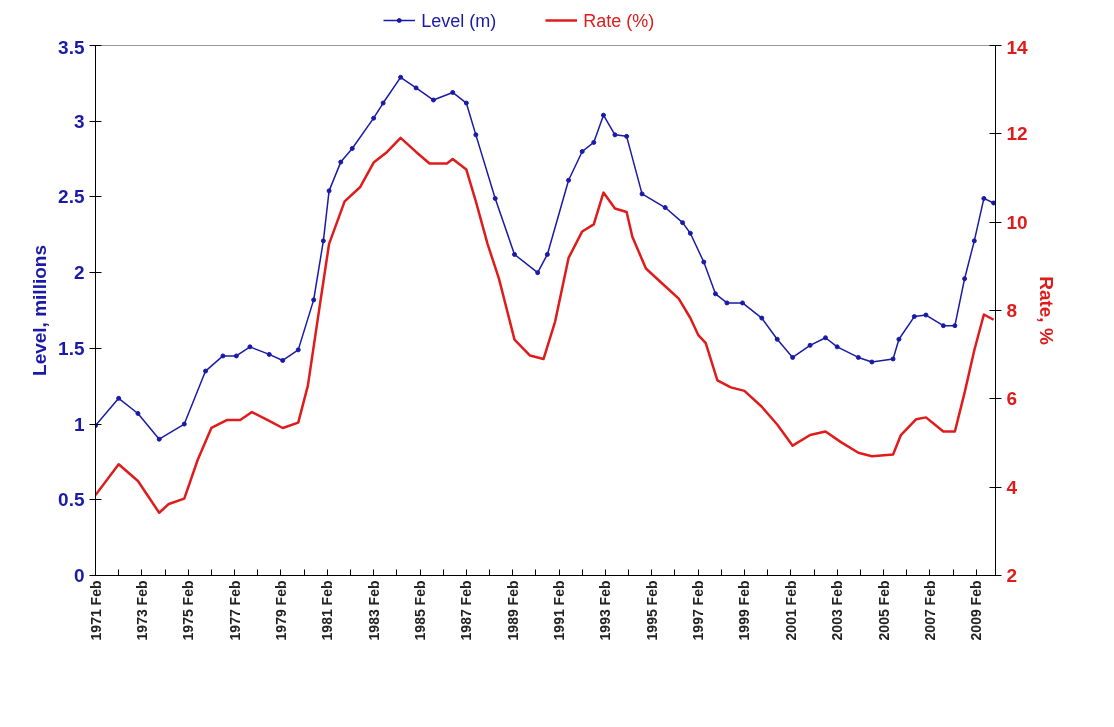 Image resolution: width=1114 pixels, height=727 pixels. I want to click on y-tick-label: 3, so click(79, 121).